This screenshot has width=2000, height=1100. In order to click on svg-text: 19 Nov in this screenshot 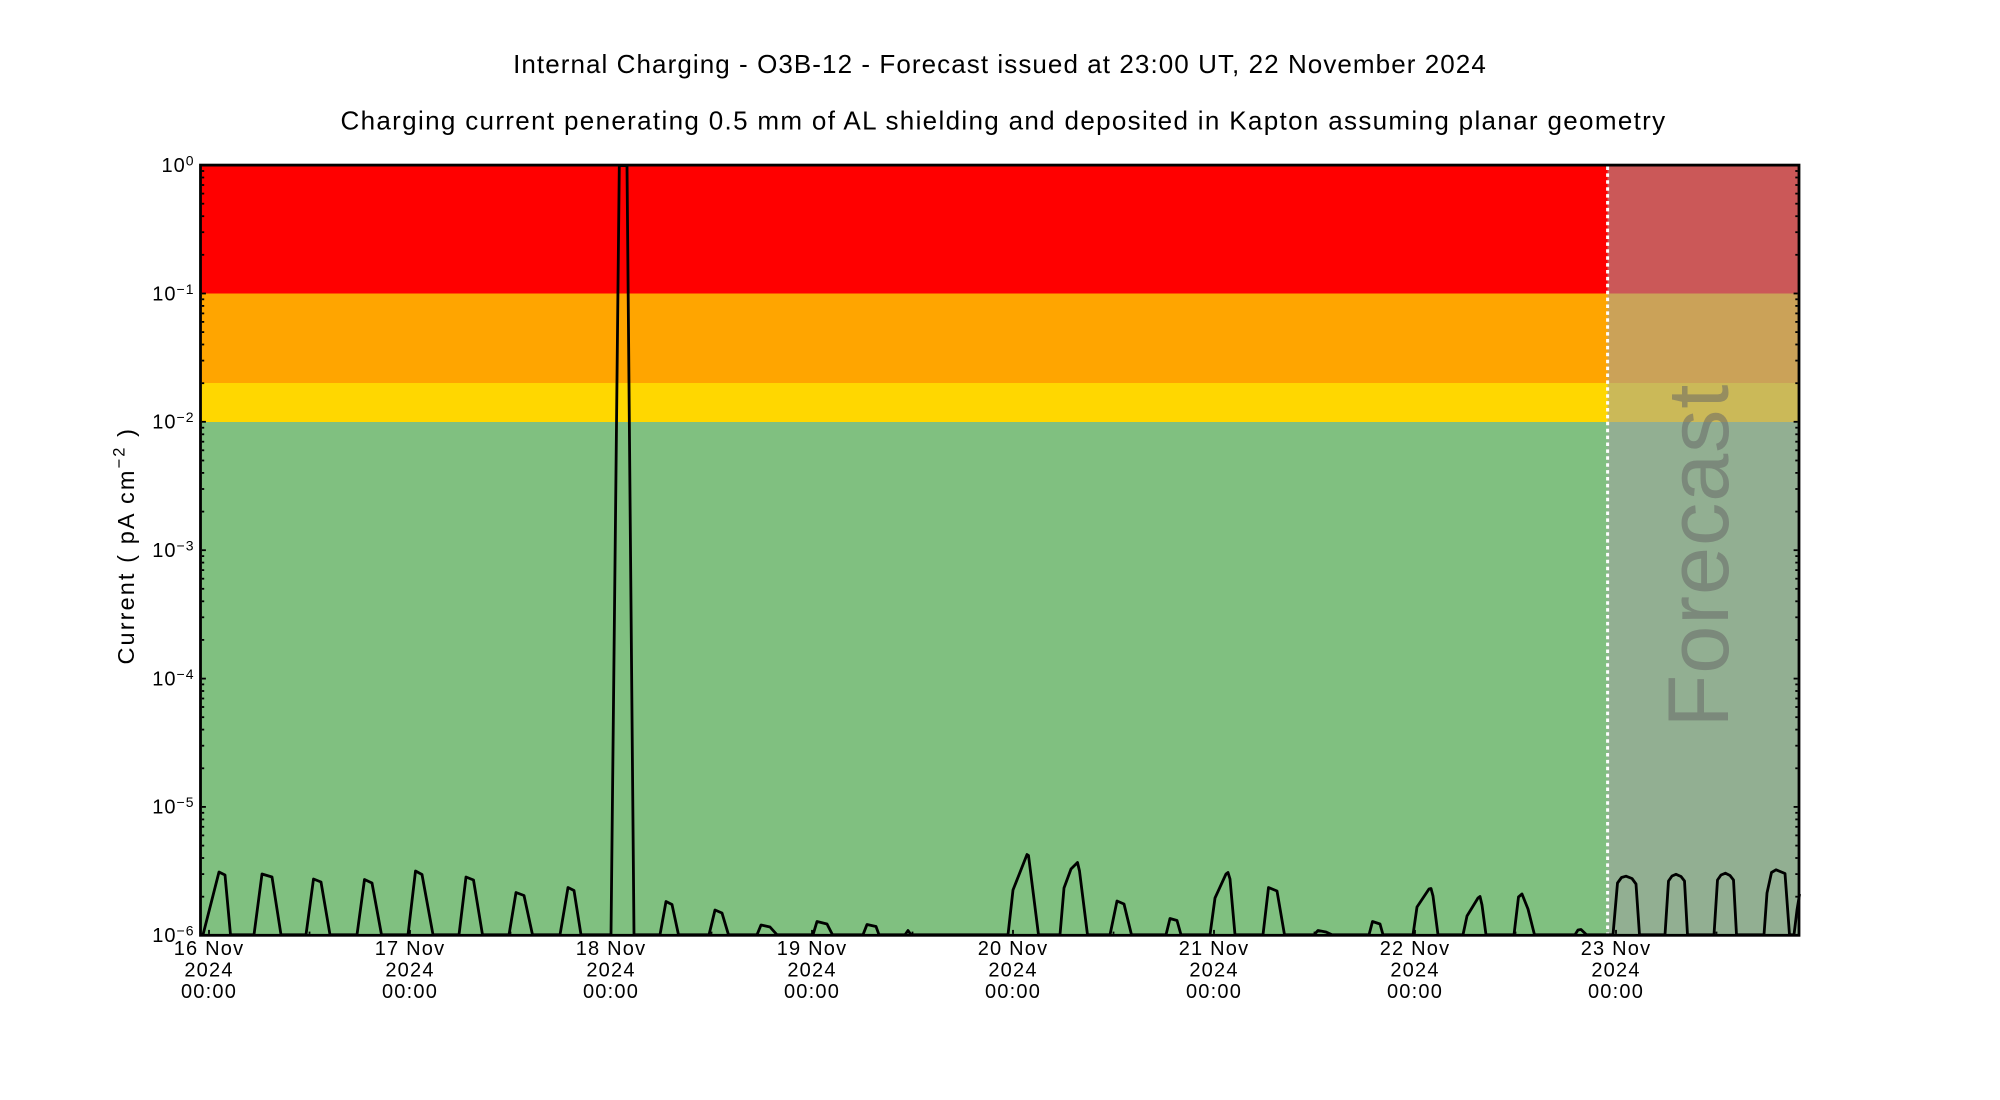, I will do `click(812, 949)`.